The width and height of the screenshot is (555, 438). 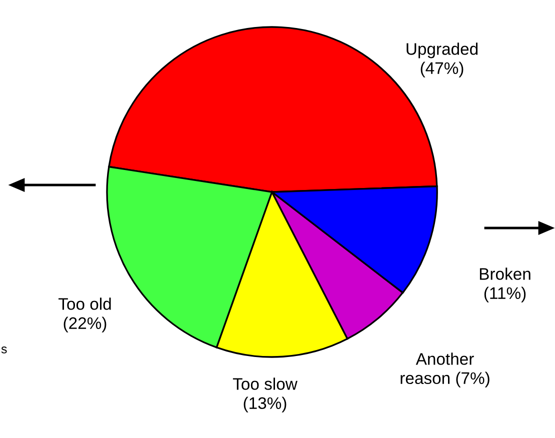 What do you see at coordinates (442, 50) in the screenshot?
I see `slice-label: Upgraded` at bounding box center [442, 50].